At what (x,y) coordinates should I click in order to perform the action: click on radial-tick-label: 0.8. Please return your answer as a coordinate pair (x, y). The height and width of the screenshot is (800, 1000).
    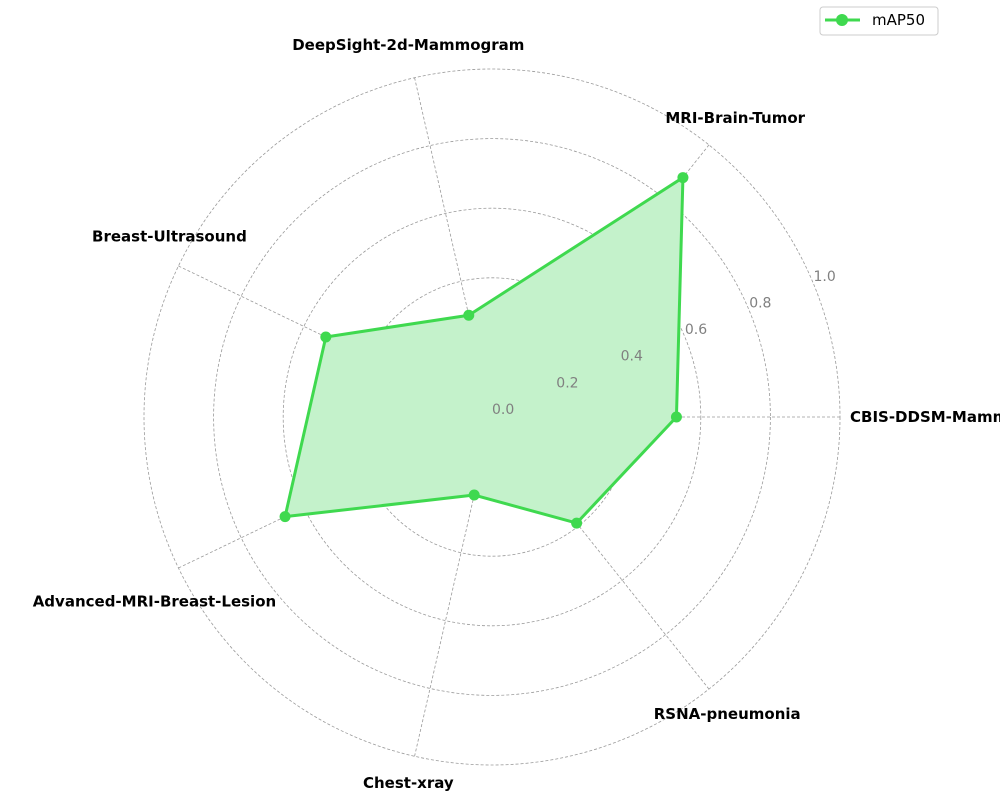
    Looking at the image, I should click on (760, 303).